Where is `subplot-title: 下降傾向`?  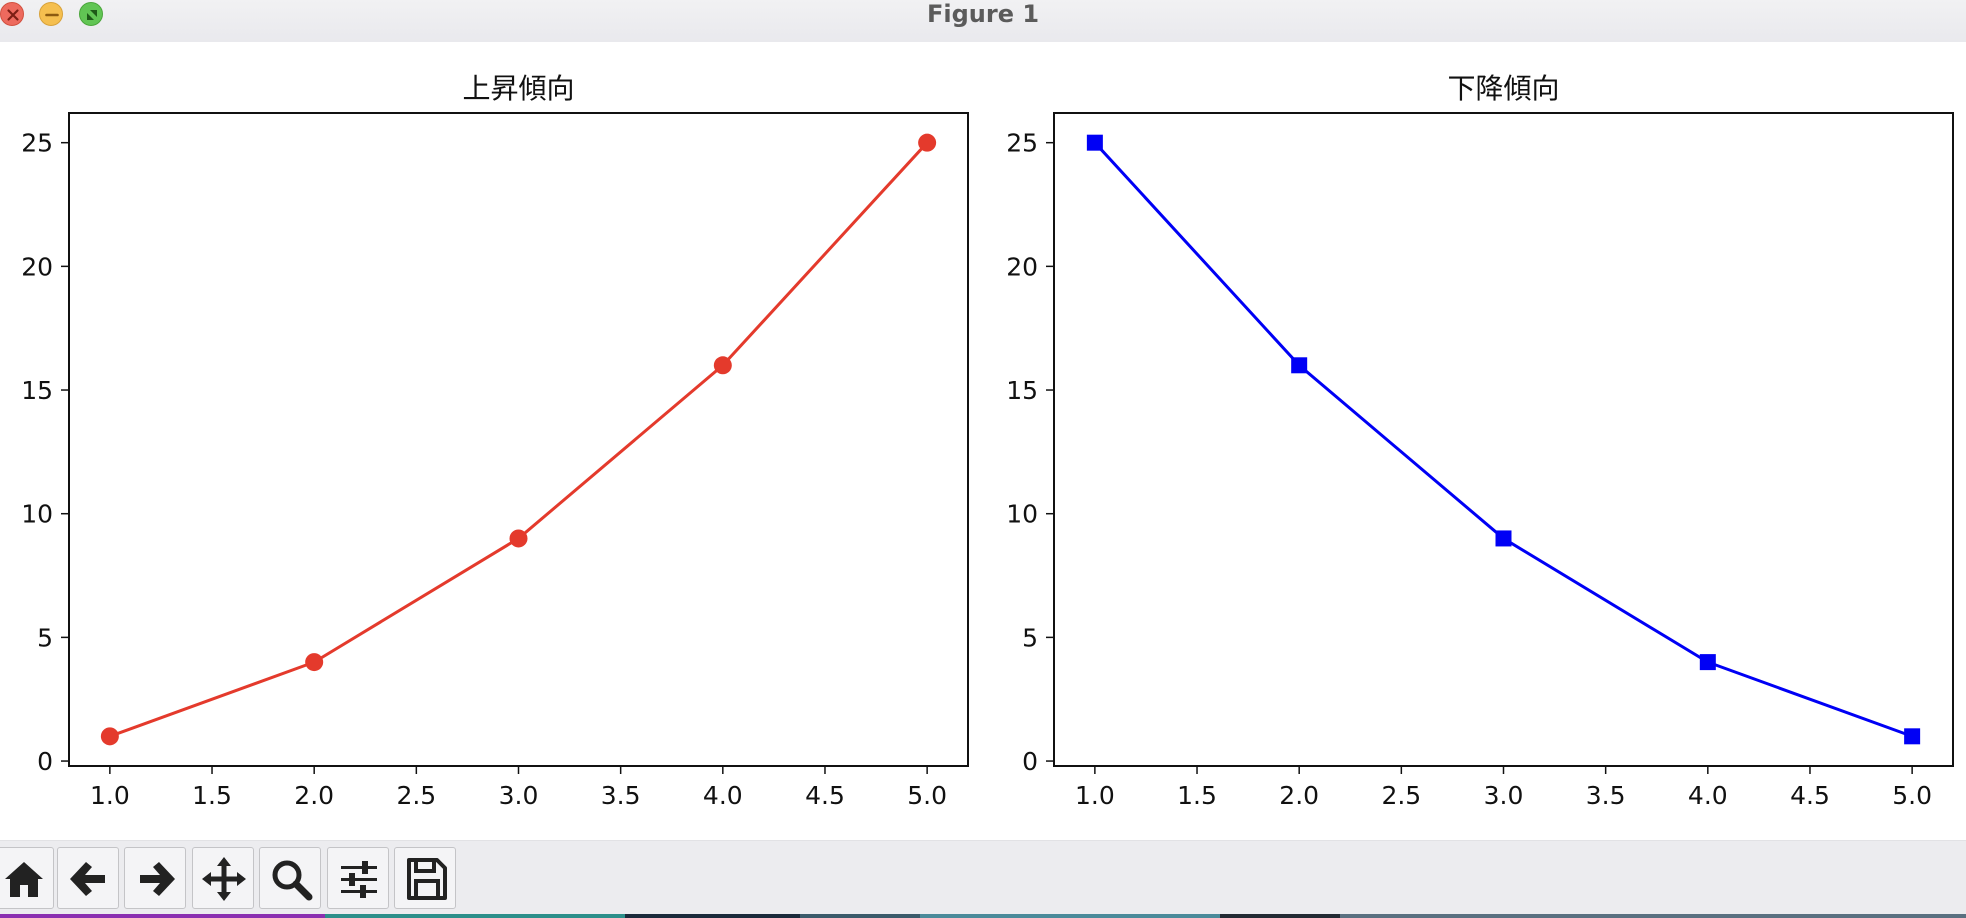
subplot-title: 下降傾向 is located at coordinates (1503, 88).